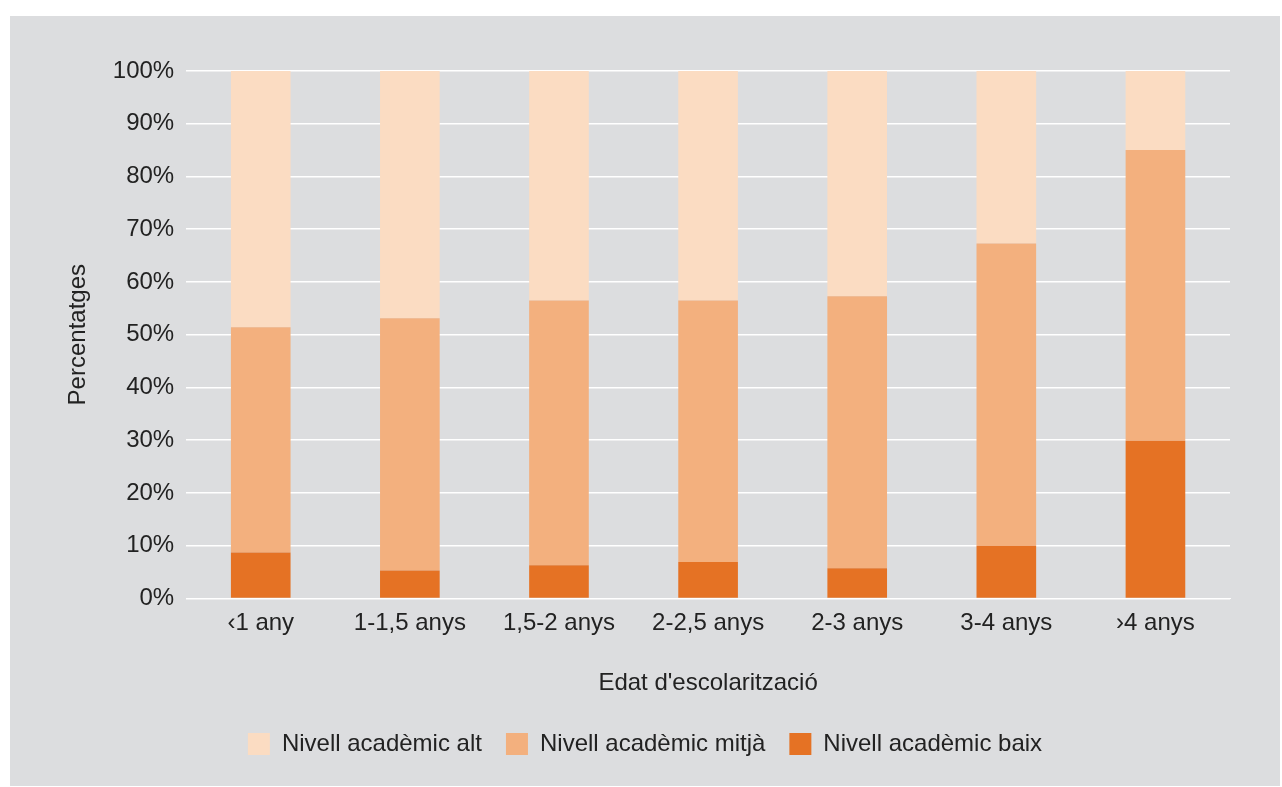 The height and width of the screenshot is (787, 1282). I want to click on y-tick-label: 60%, so click(150, 280).